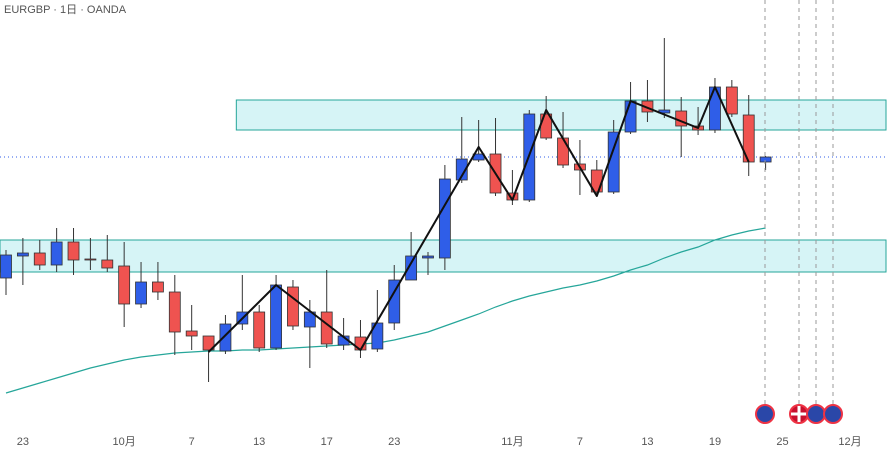 Image resolution: width=887 pixels, height=455 pixels. Describe the element at coordinates (65, 10) in the screenshot. I see `chart-title: EURGBP · 1日 · OANDA` at that location.